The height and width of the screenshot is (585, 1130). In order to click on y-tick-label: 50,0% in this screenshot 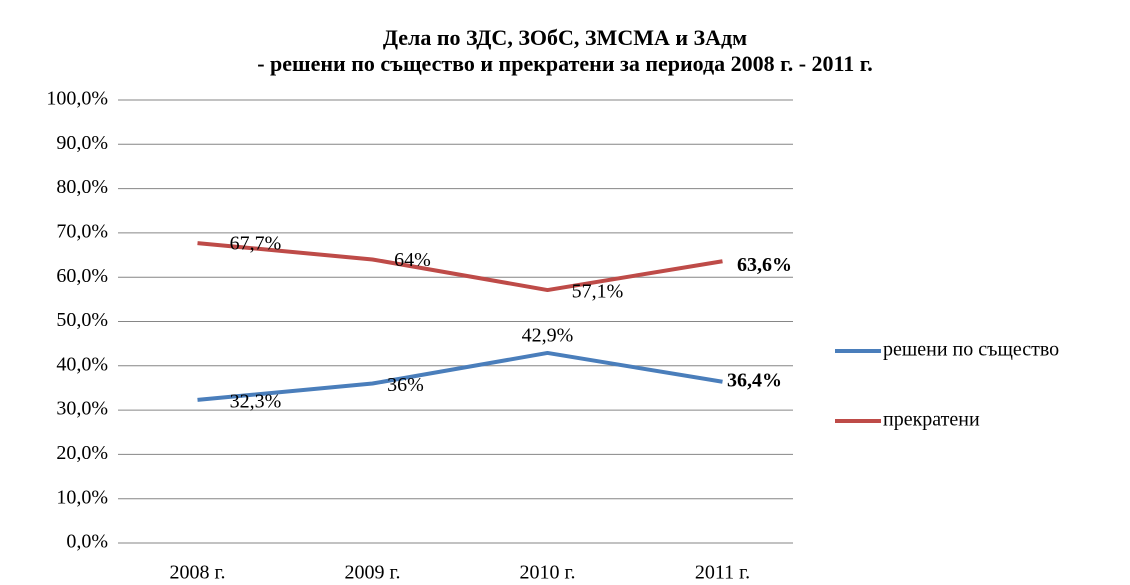, I will do `click(82, 320)`.